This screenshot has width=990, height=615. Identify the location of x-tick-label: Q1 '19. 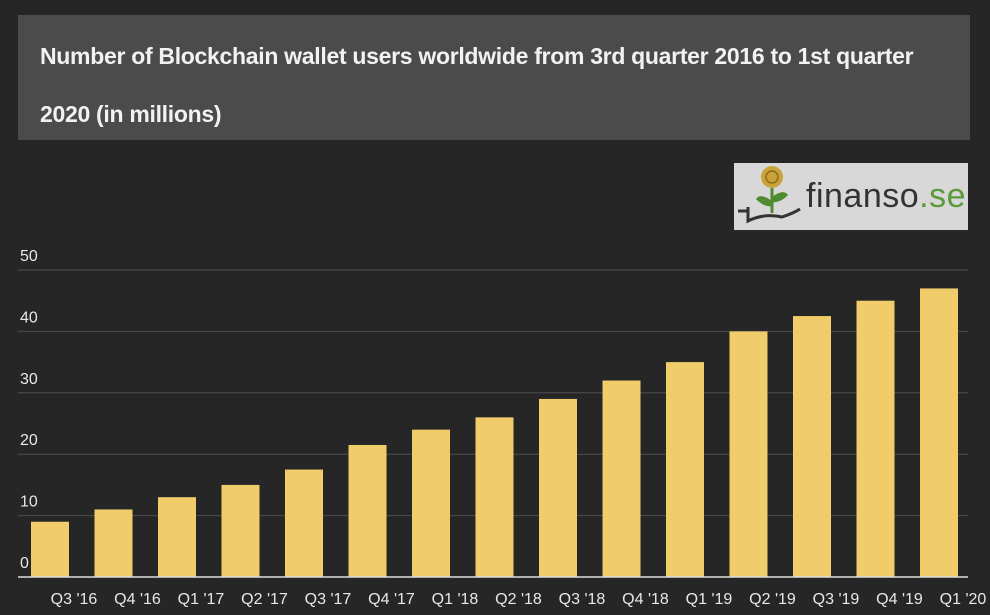
(709, 599).